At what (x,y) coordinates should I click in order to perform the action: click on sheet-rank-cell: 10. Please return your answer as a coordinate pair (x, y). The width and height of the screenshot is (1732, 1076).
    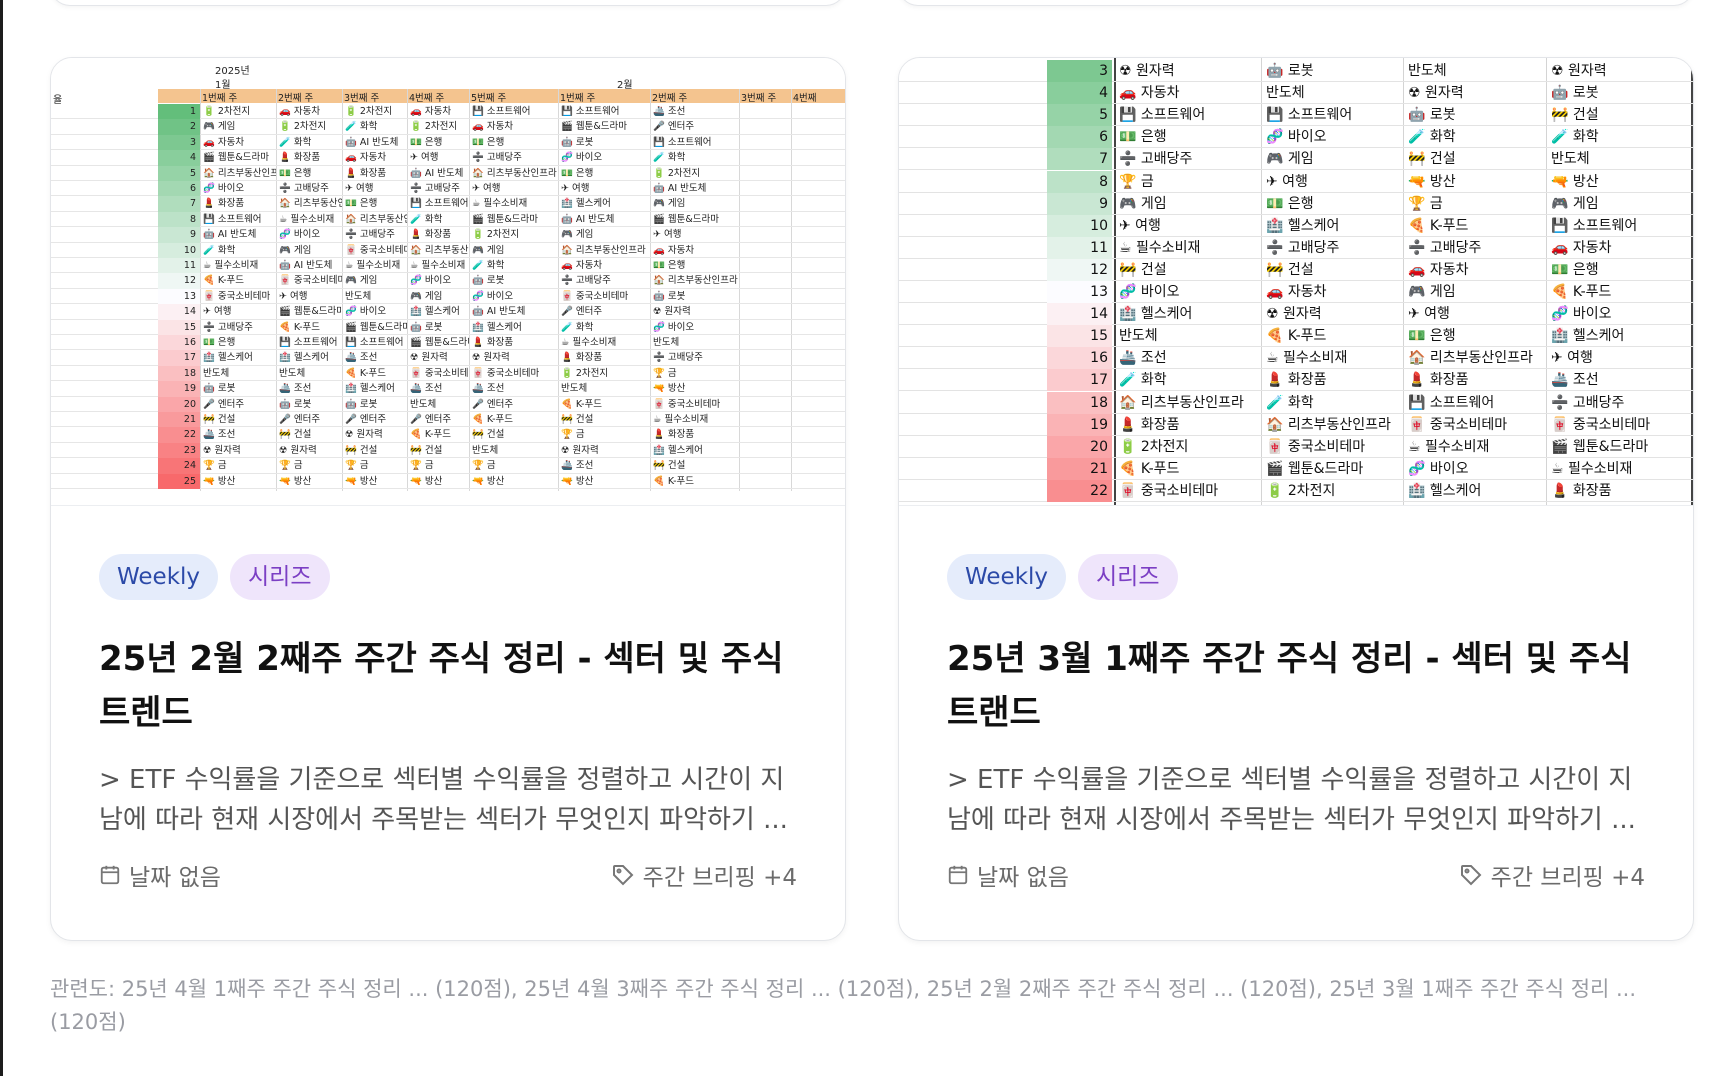
    Looking at the image, I should click on (179, 250).